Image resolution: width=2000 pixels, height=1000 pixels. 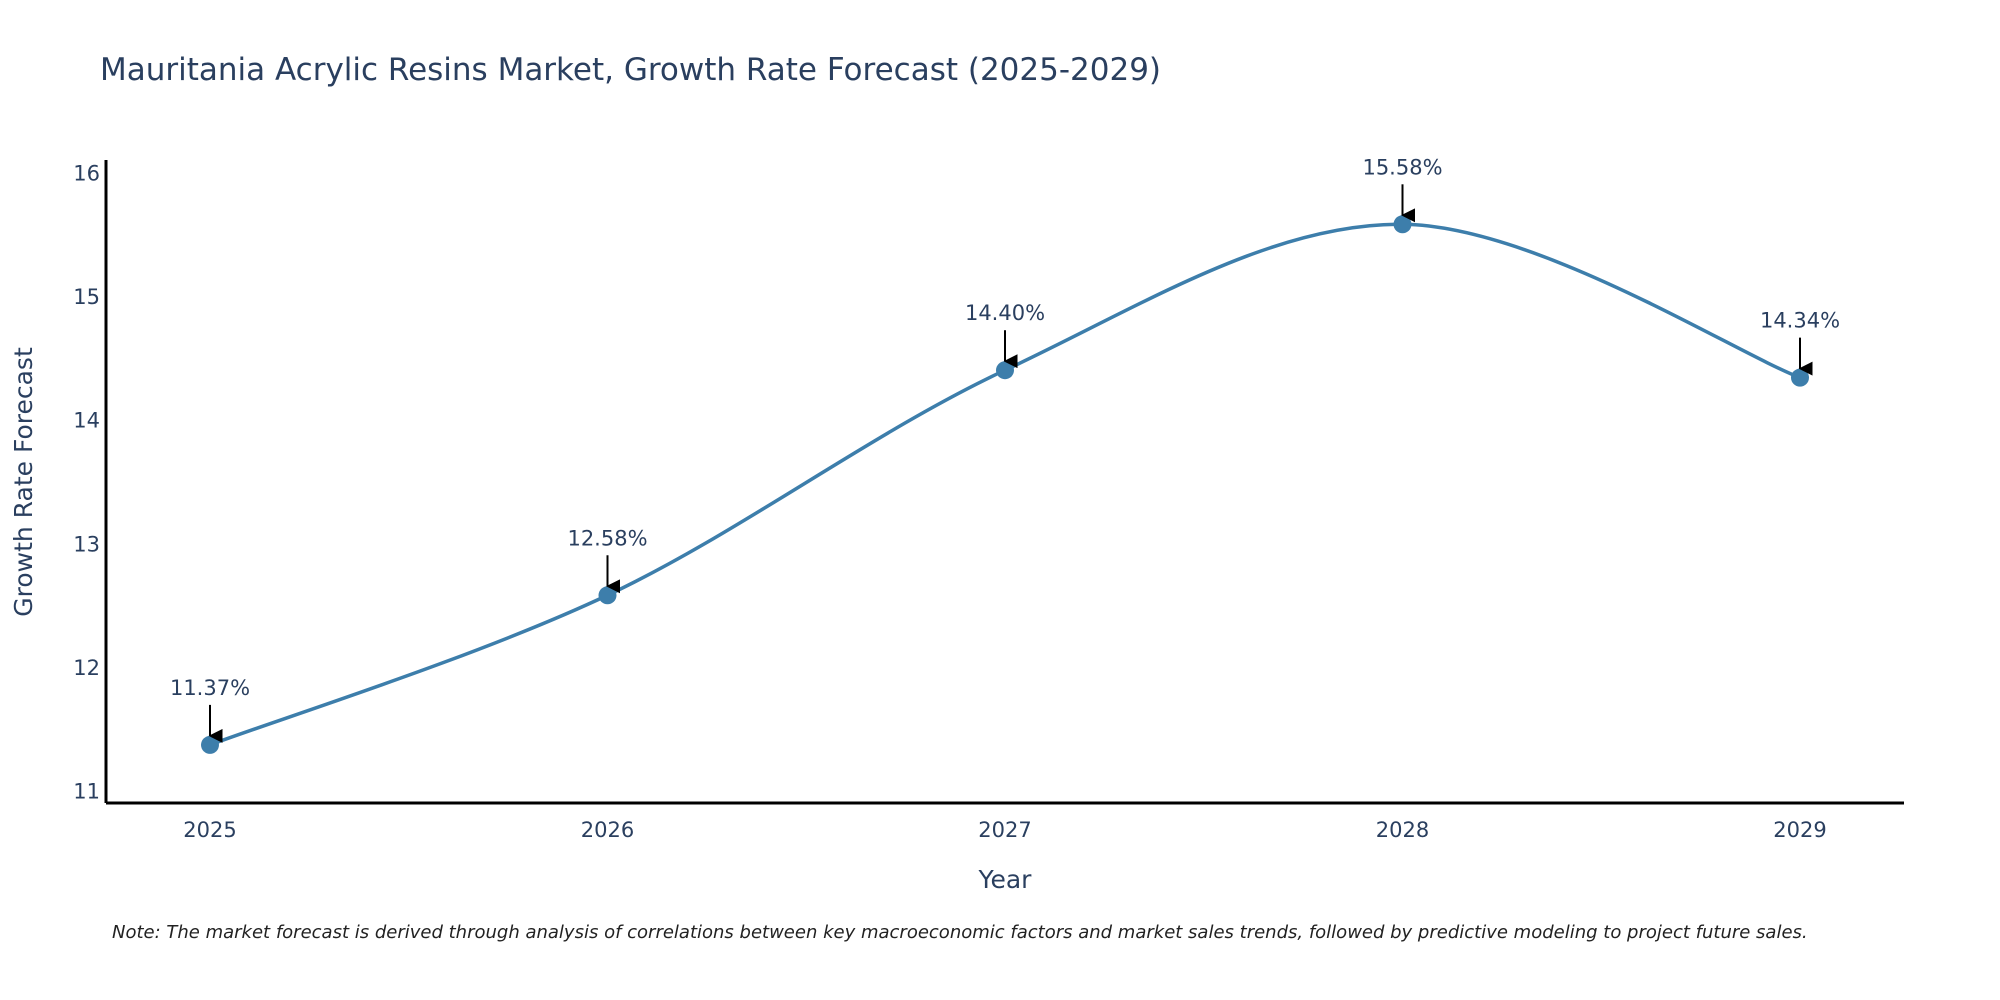 What do you see at coordinates (86, 482) in the screenshot?
I see `y-axis-ticks: 11 12 13 14 15 16` at bounding box center [86, 482].